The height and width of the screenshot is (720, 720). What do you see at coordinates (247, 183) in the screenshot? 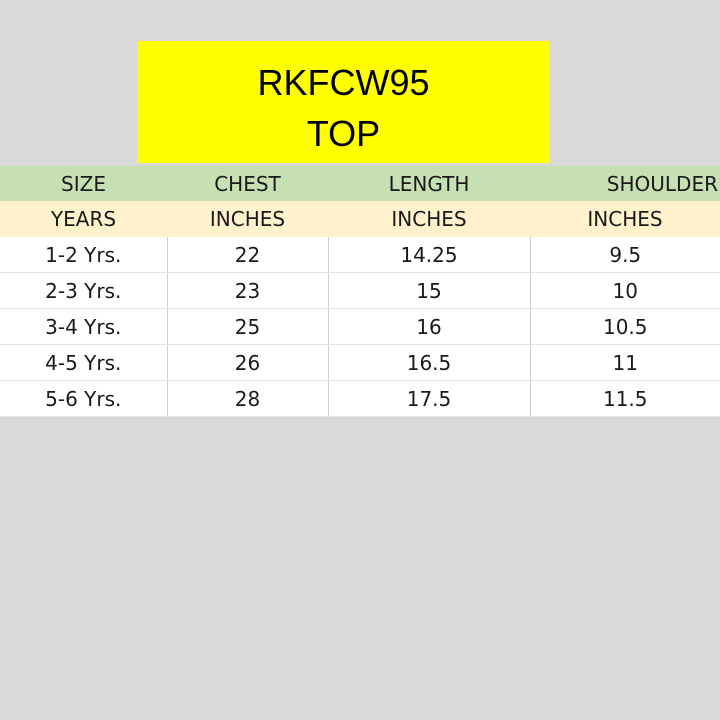
I see `header-chest: CHEST` at bounding box center [247, 183].